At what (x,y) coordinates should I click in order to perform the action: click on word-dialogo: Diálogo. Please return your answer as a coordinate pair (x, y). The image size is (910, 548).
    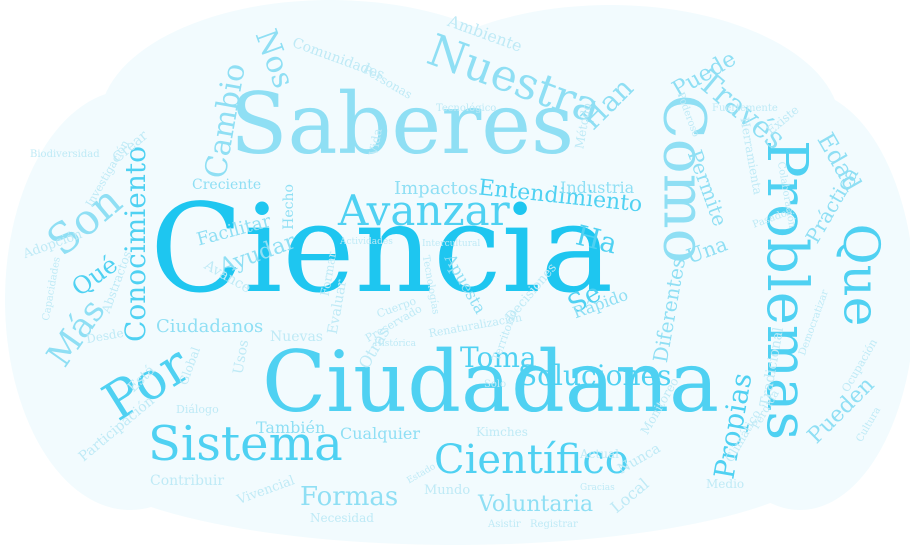
    Looking at the image, I should click on (197, 409).